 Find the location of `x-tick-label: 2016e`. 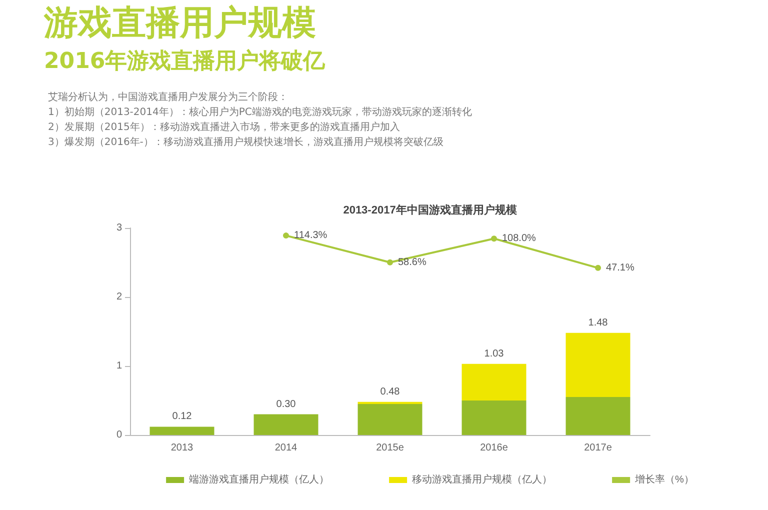

x-tick-label: 2016e is located at coordinates (494, 448).